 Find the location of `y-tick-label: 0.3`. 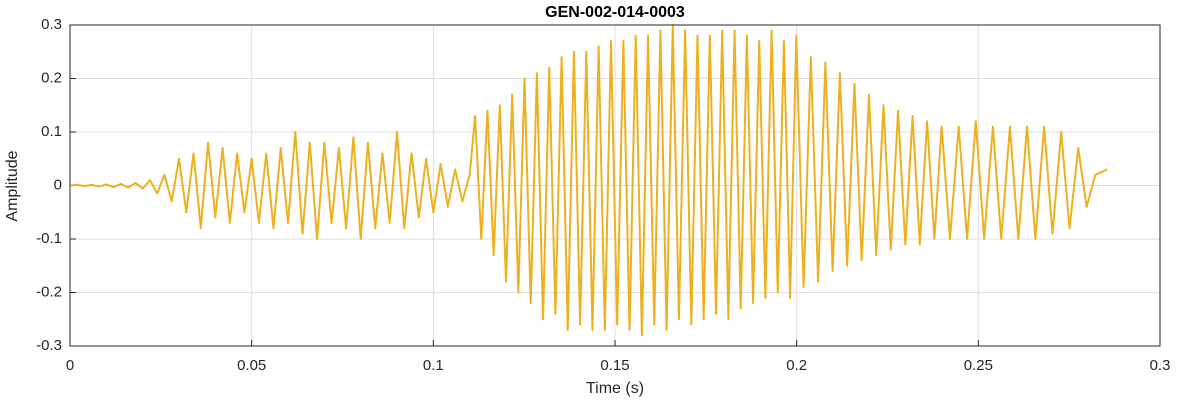

y-tick-label: 0.3 is located at coordinates (51, 24).